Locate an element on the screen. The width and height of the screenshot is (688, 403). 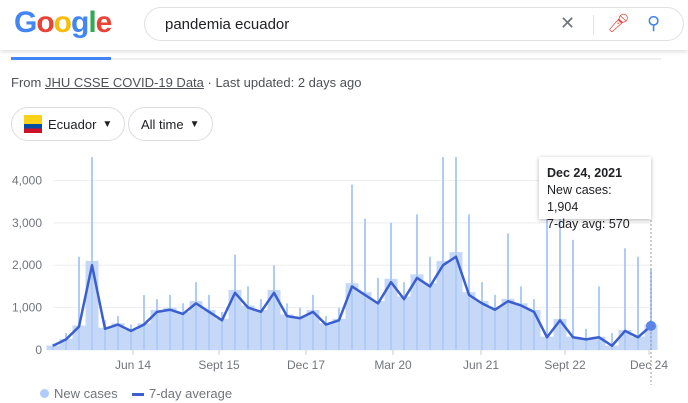
search-input: pandemia ecuador is located at coordinates (227, 24).